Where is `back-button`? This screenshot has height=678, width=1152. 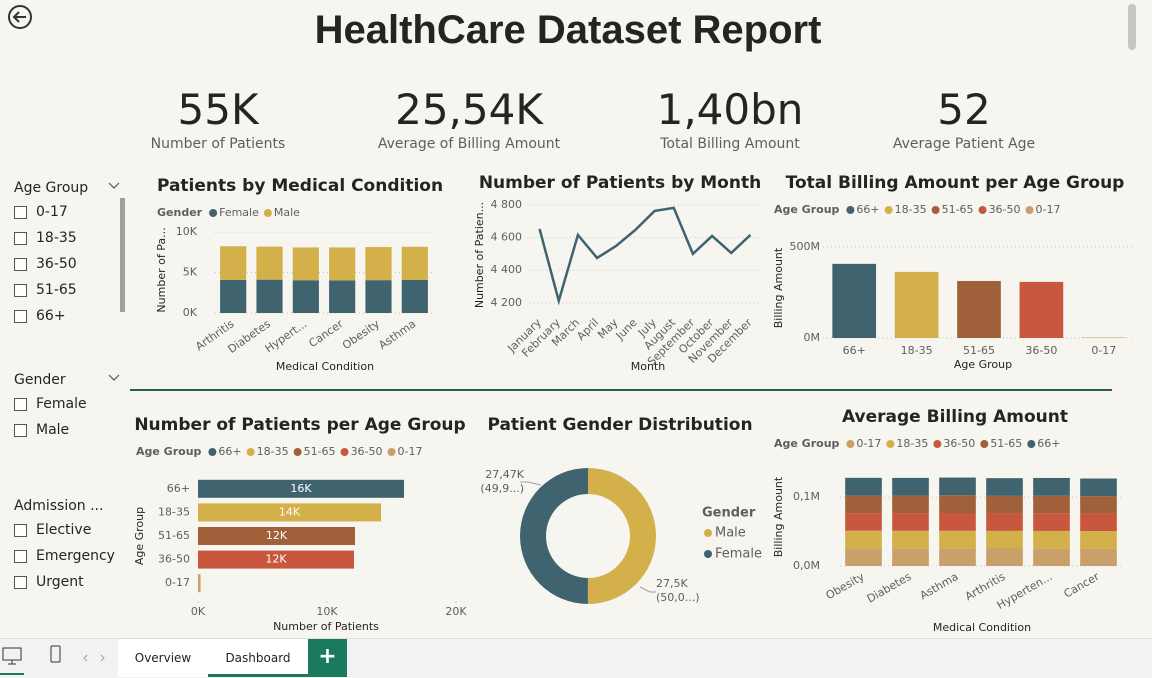 back-button is located at coordinates (20, 17).